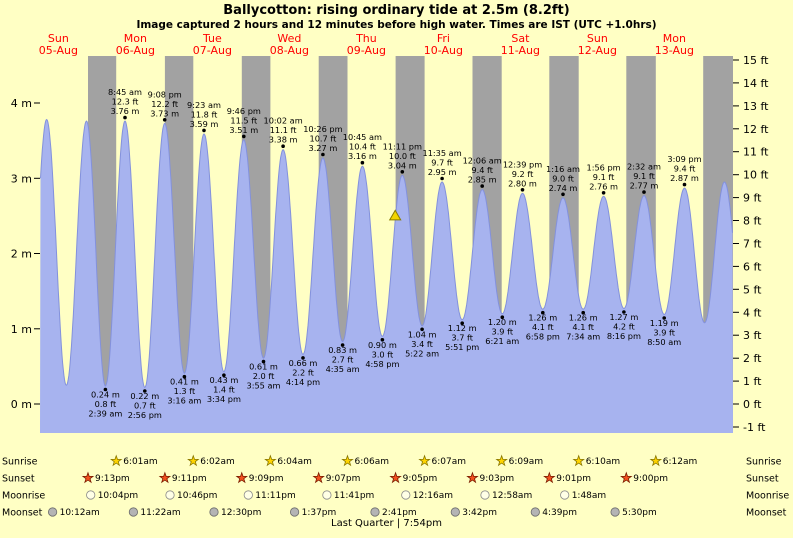  Describe the element at coordinates (752, 335) in the screenshot. I see `y-axis-label-feet: 3 ft` at that location.